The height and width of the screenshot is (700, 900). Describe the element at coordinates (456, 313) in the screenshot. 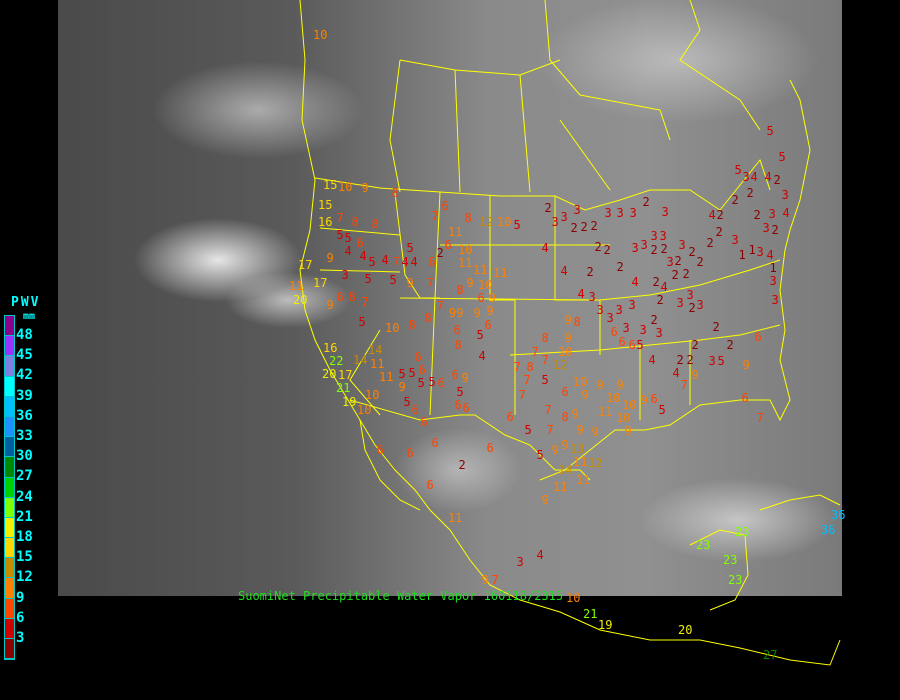

I see `station-pwv-value: 99` at that location.